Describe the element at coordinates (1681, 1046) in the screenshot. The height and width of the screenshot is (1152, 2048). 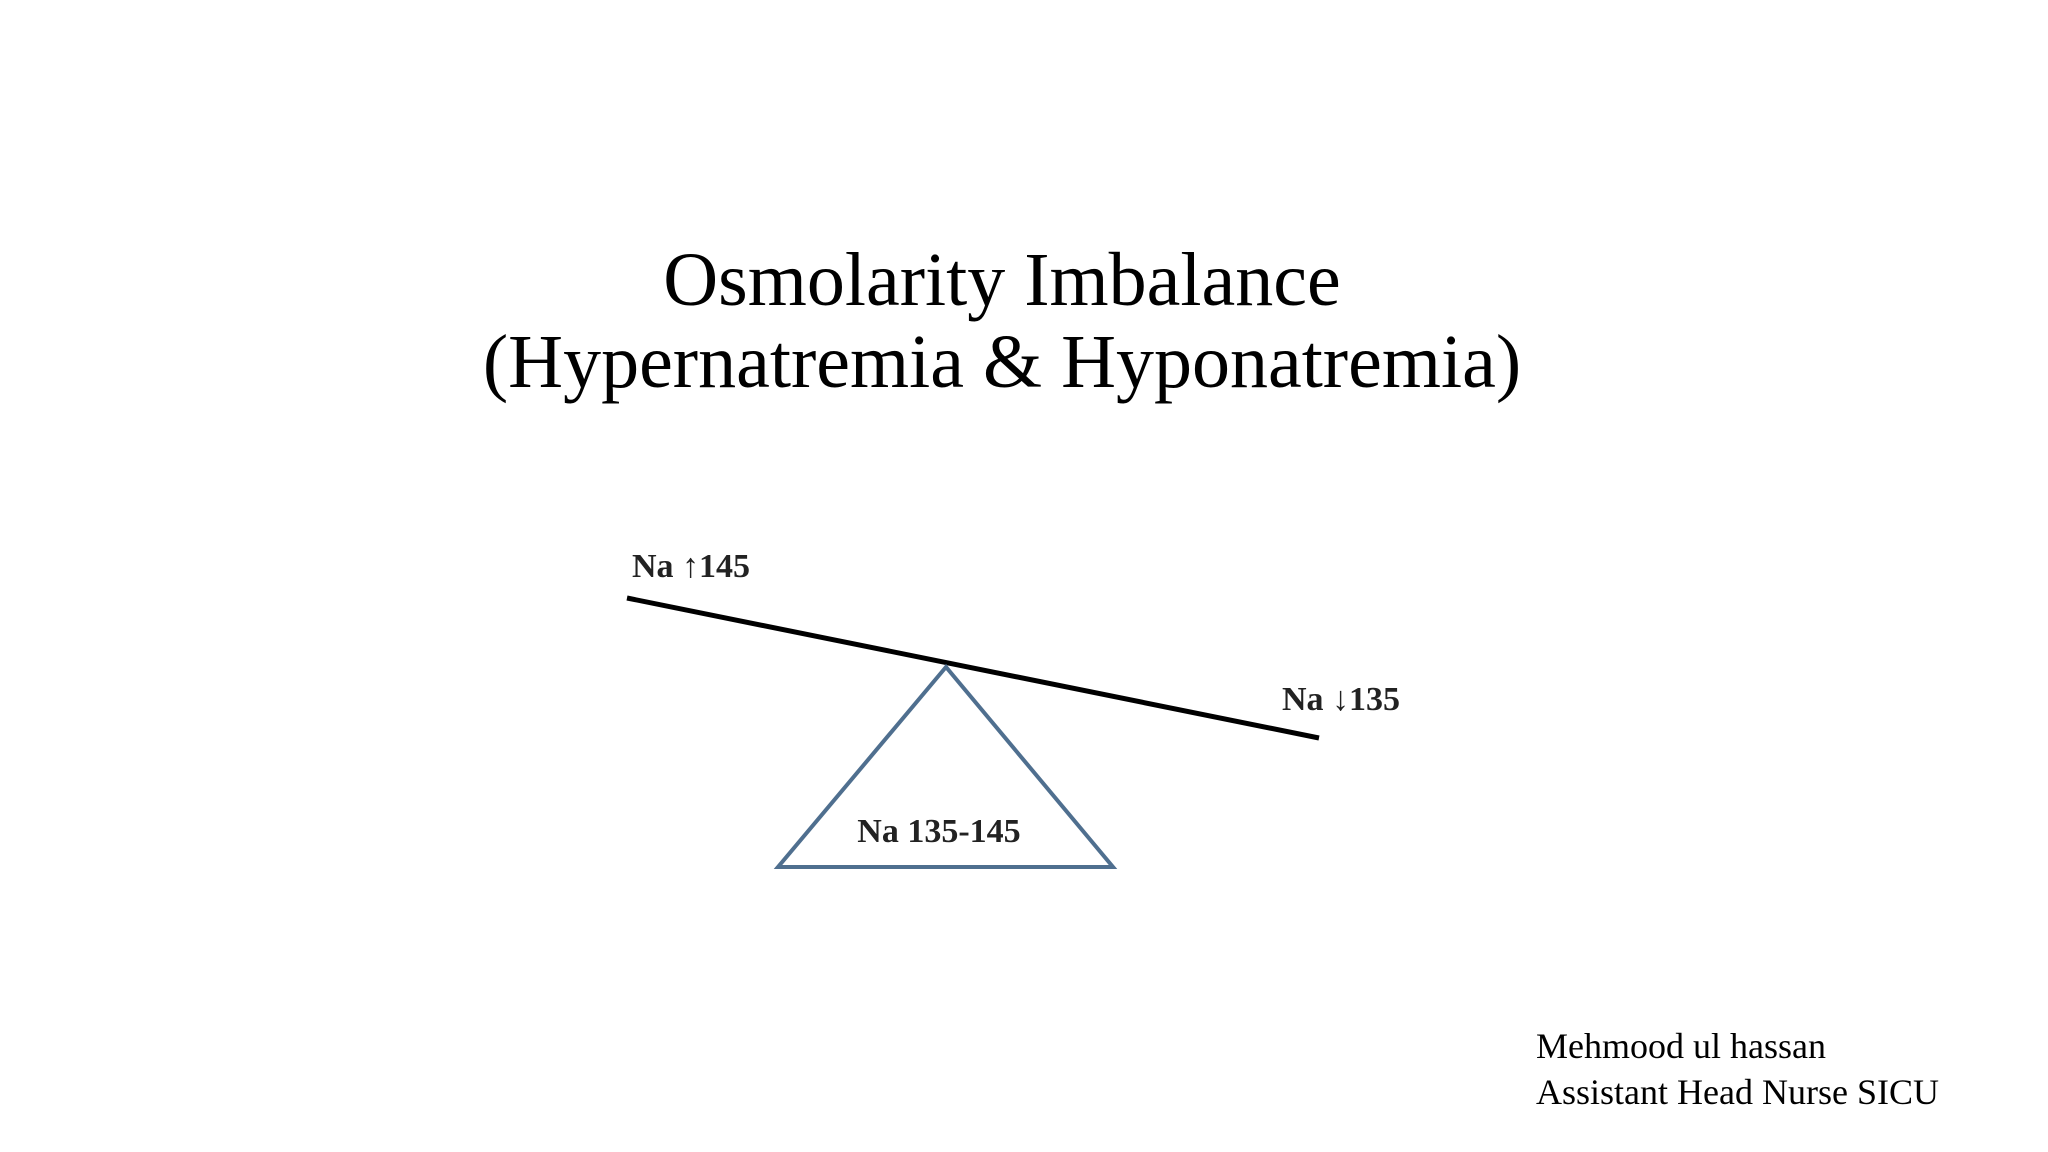
I see `author-name: Mehmood ul hassan` at that location.